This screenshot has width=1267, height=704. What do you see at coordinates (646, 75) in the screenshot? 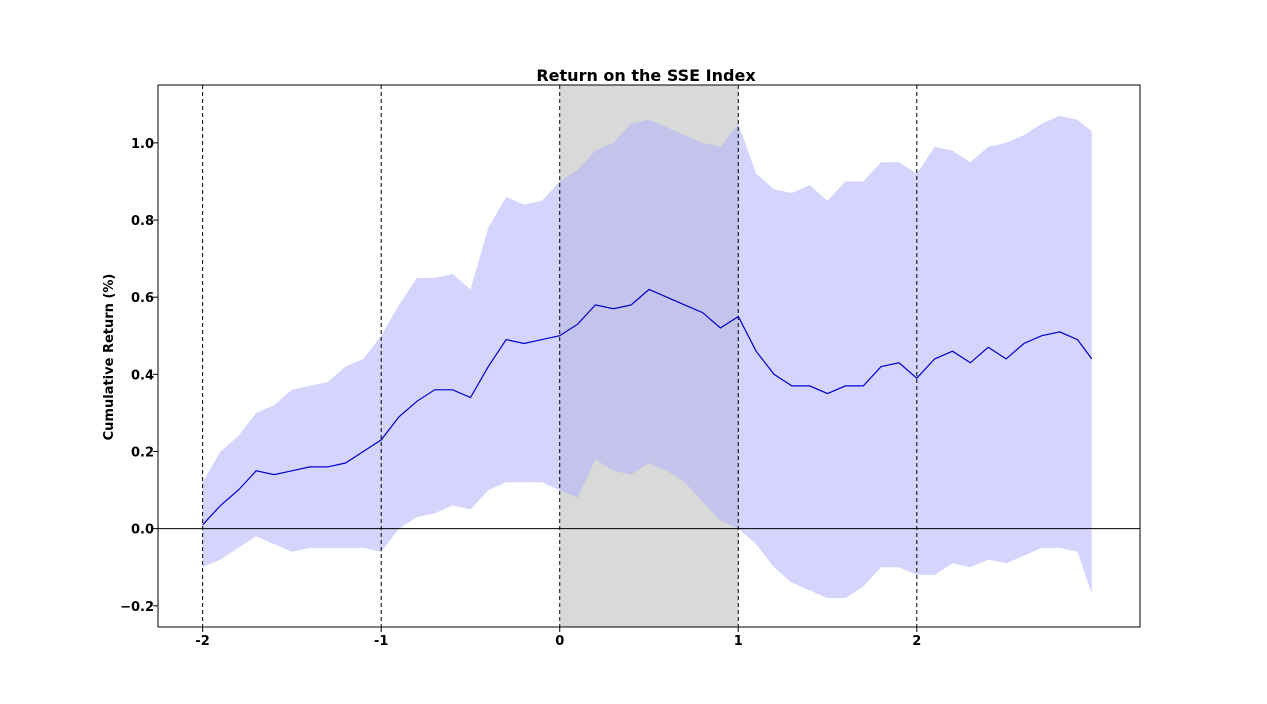
I see `chart-title: Return on the SSE Index` at bounding box center [646, 75].